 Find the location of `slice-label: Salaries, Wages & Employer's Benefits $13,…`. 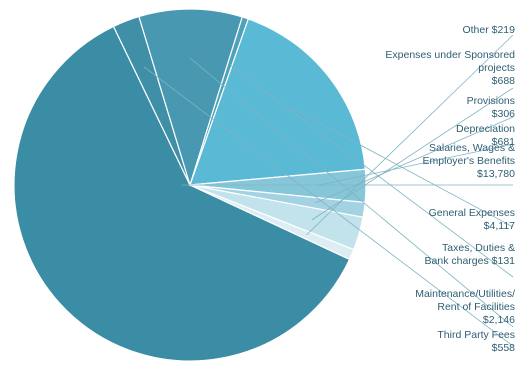

slice-label: Salaries, Wages & Employer's Benefits $13,… is located at coordinates (469, 161).